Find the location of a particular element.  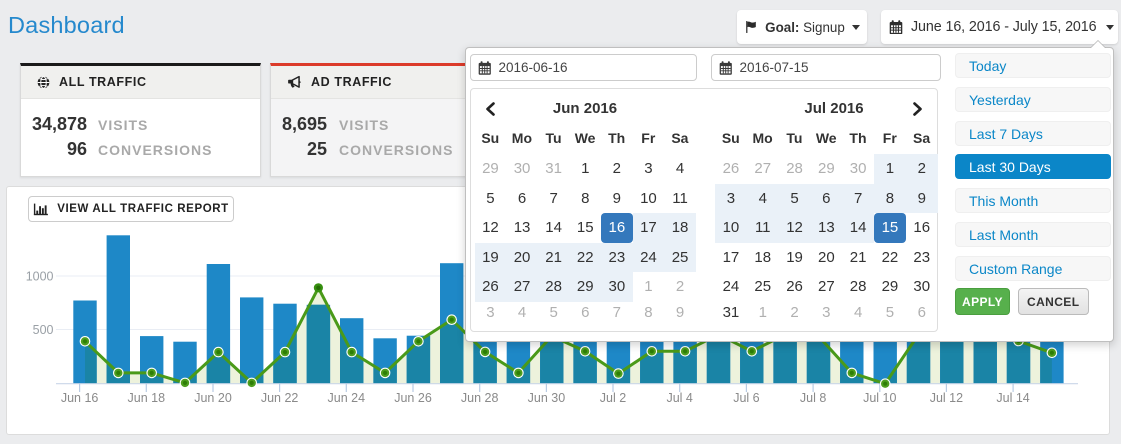

svg-text: Jun 18 is located at coordinates (147, 398).